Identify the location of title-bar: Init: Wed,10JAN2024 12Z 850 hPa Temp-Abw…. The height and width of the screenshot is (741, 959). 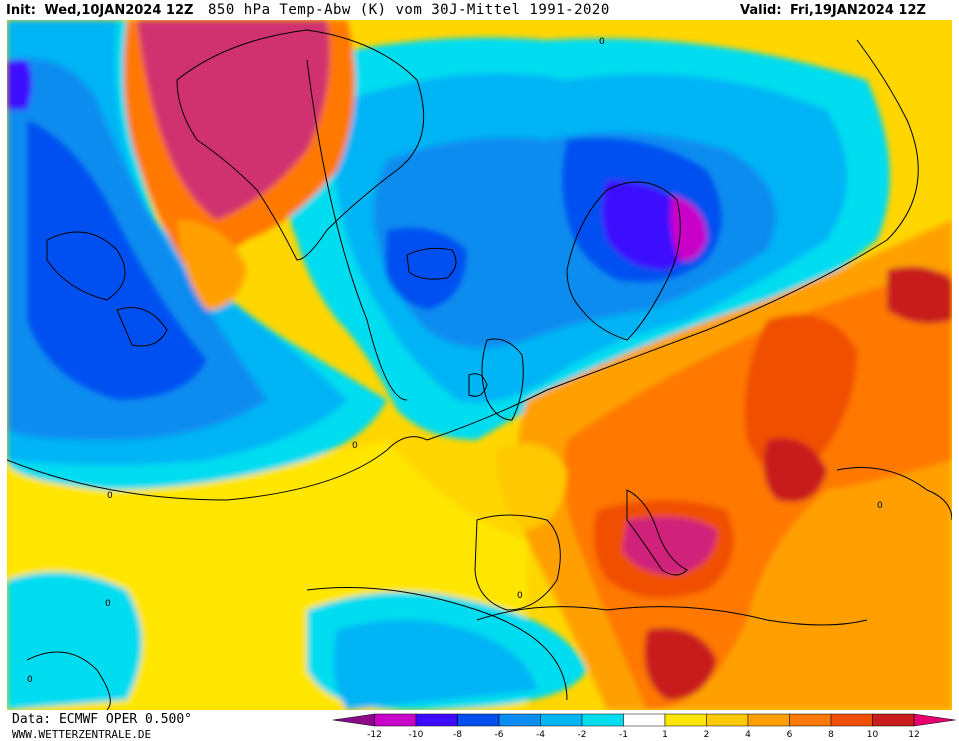
(479, 10).